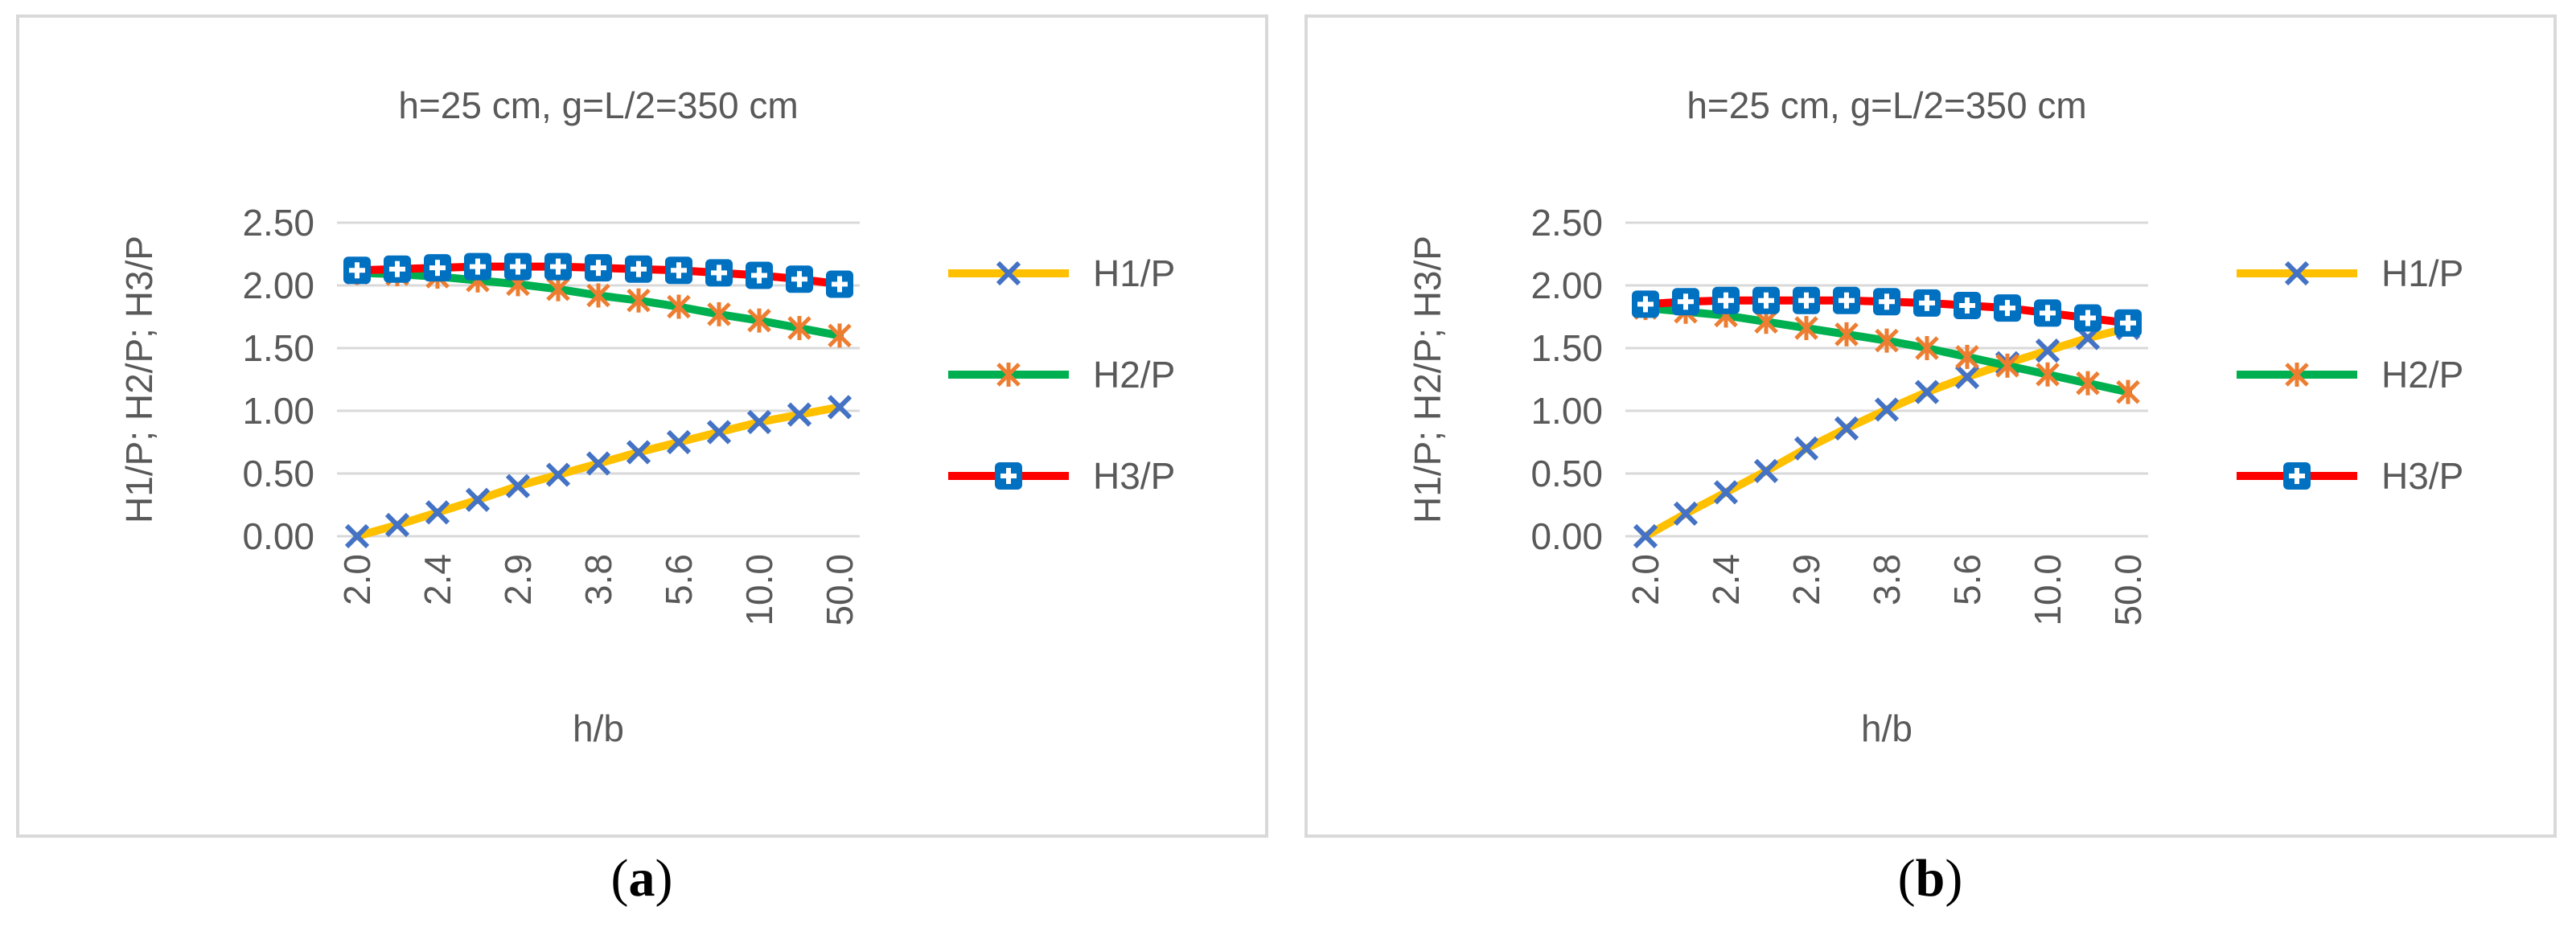 The image size is (2576, 935). What do you see at coordinates (1806, 579) in the screenshot?
I see `x-tick-label: 2.9` at bounding box center [1806, 579].